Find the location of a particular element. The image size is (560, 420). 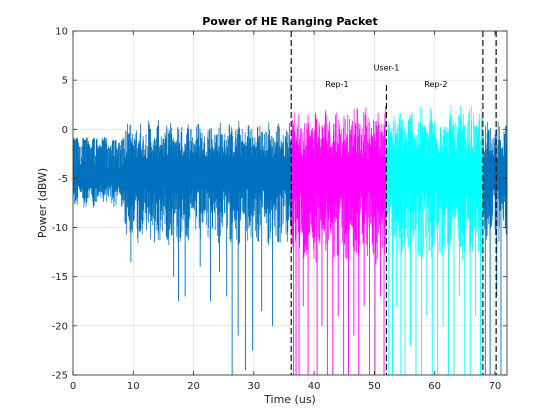

y-tick-label: -10 is located at coordinates (60, 228).